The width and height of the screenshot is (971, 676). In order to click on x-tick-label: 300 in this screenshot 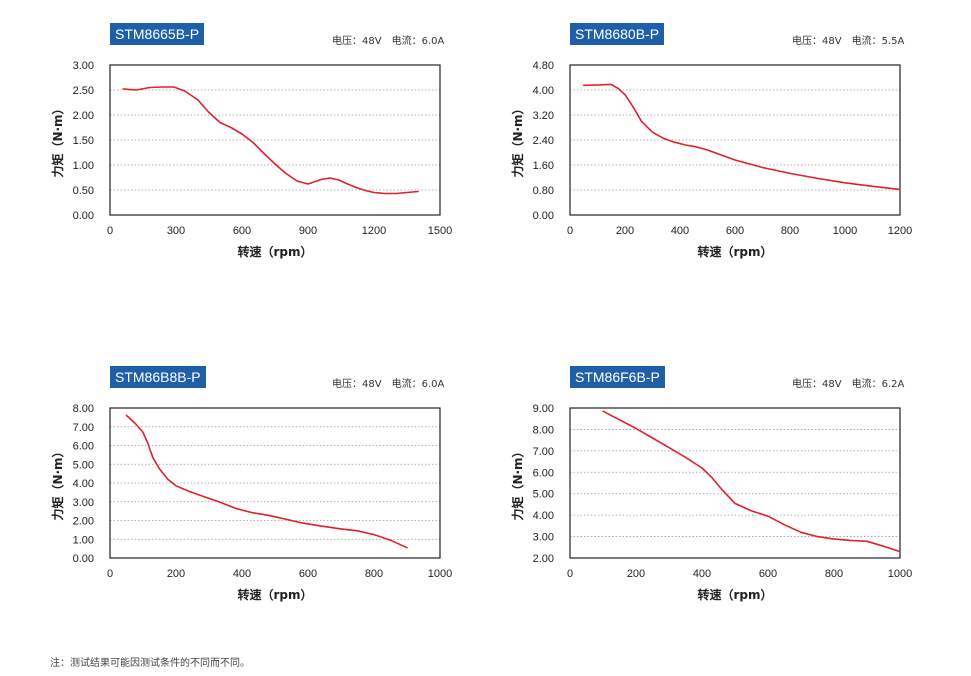, I will do `click(176, 231)`.